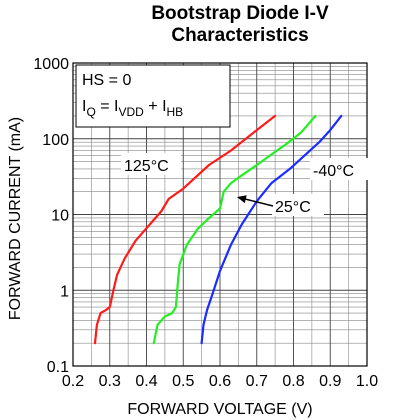 The image size is (396, 420). What do you see at coordinates (293, 207) in the screenshot?
I see `label-25c: 25°C` at bounding box center [293, 207].